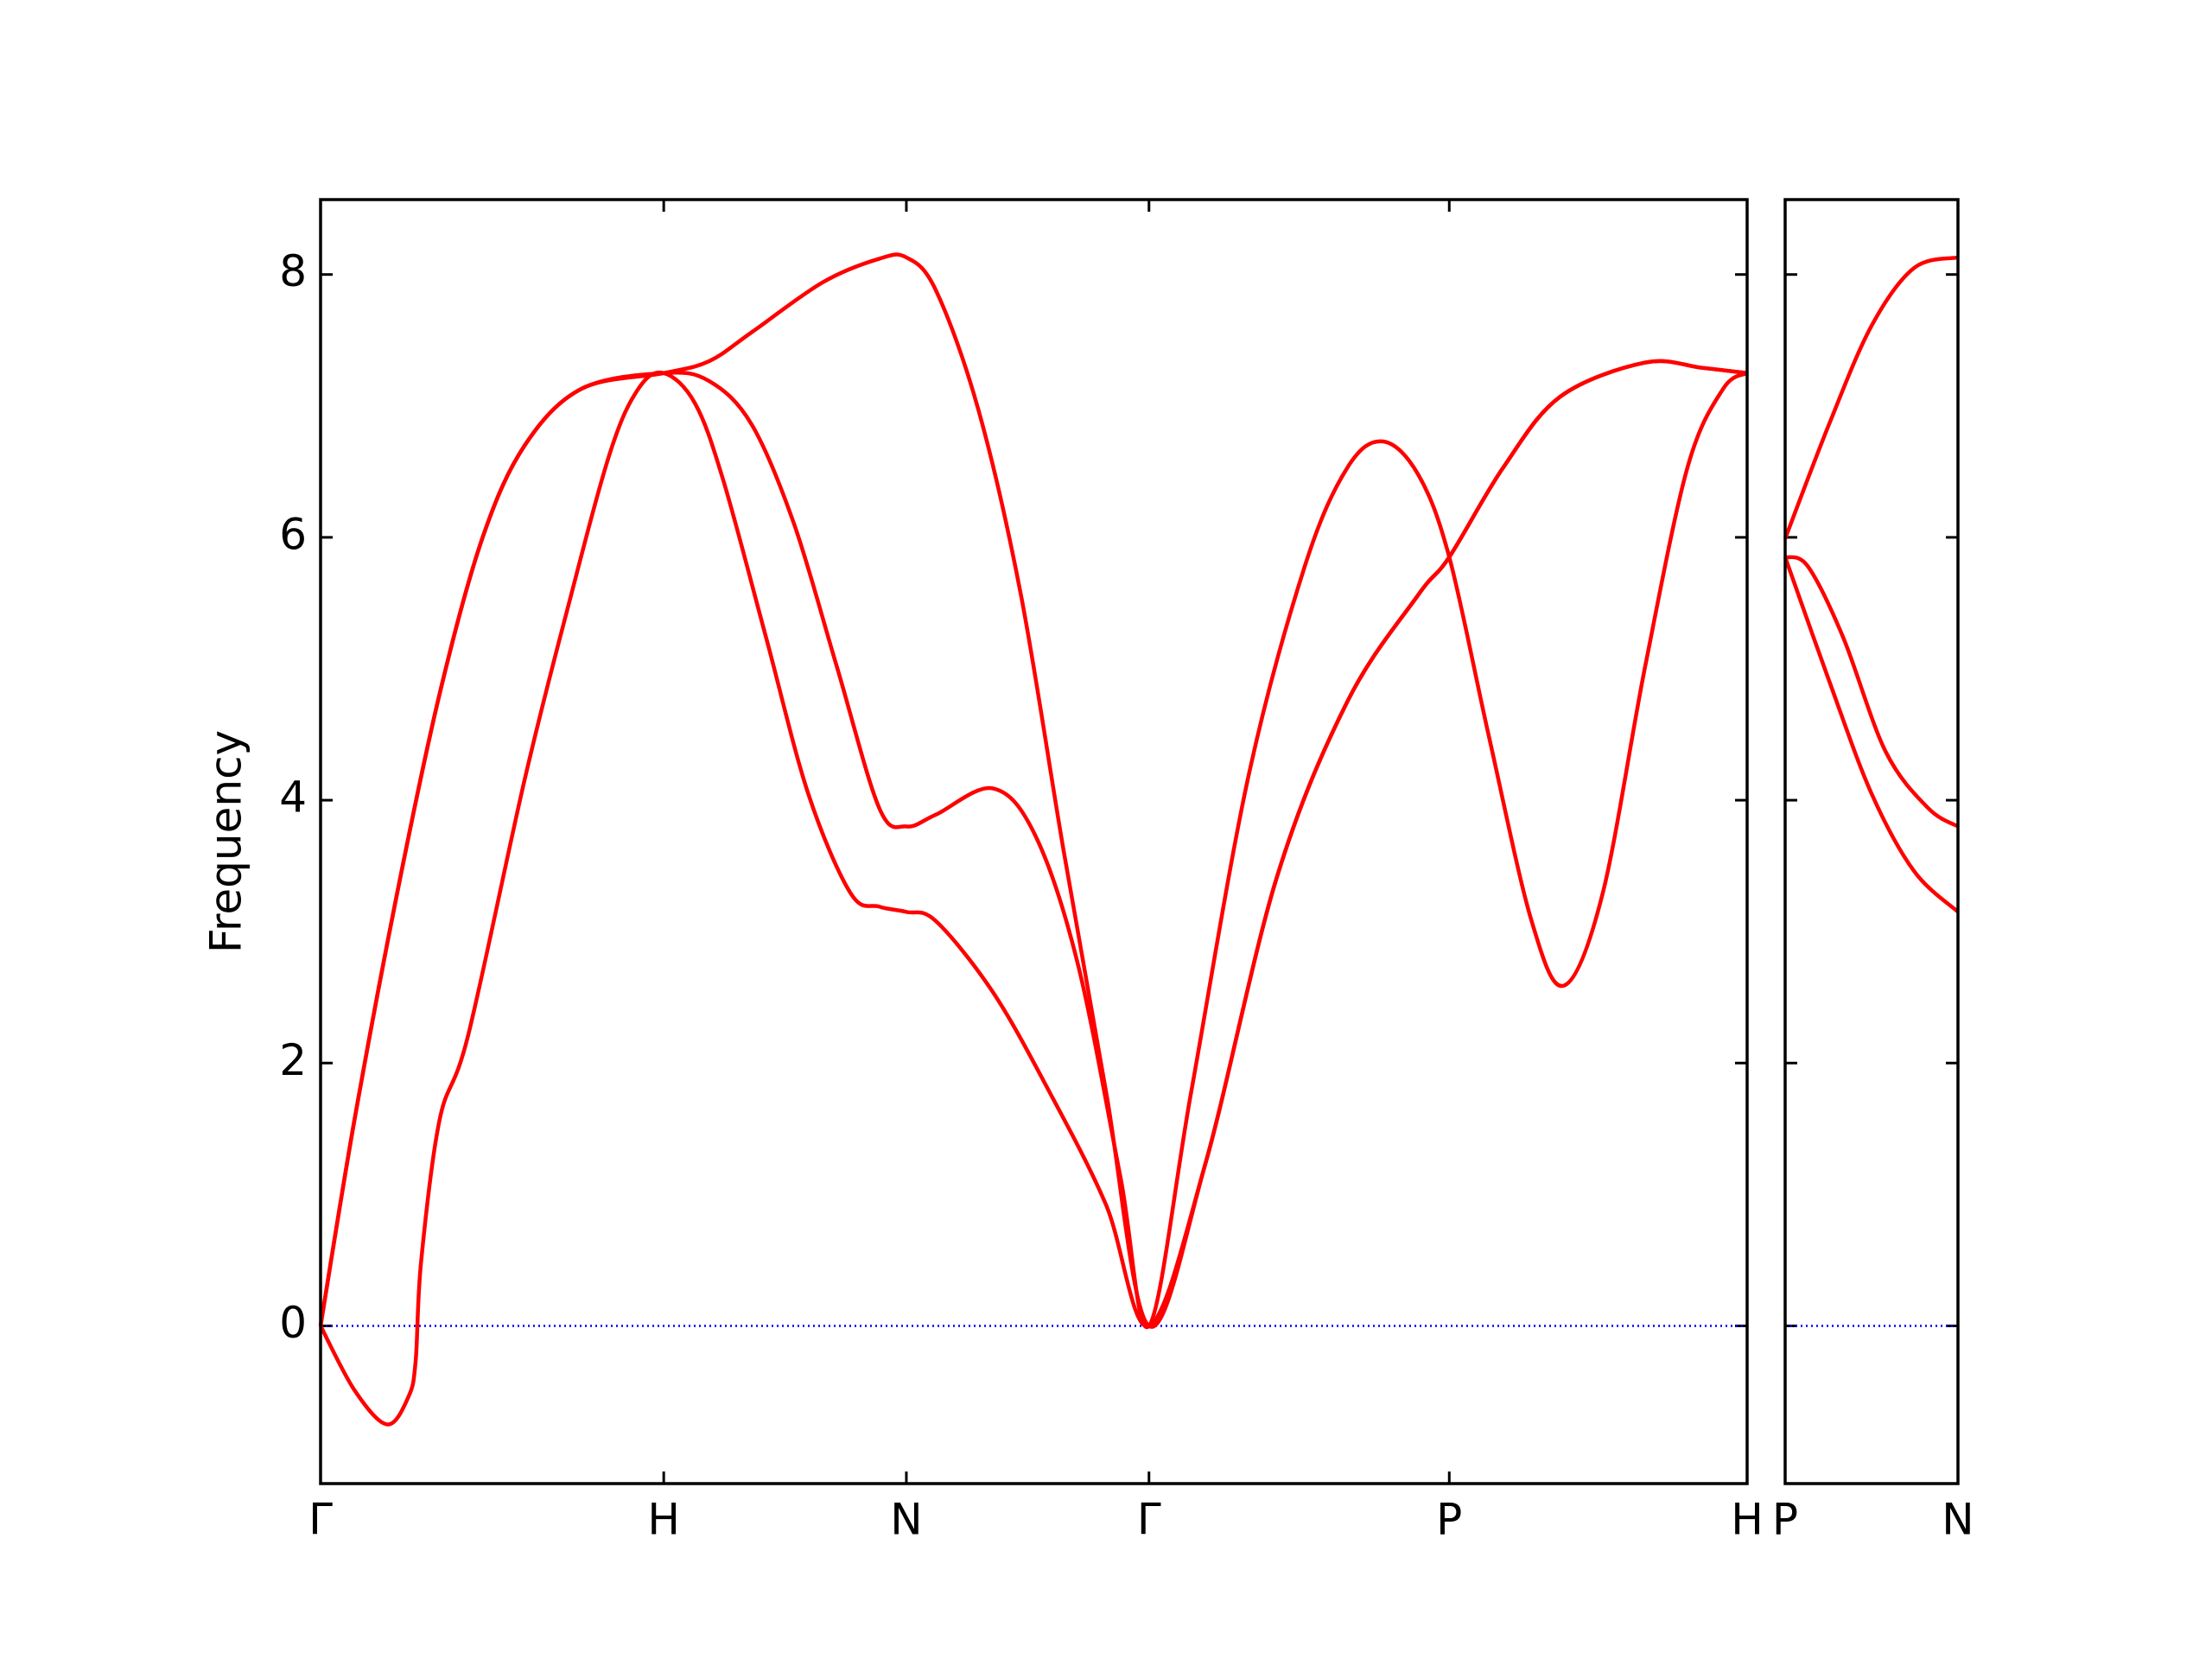 The width and height of the screenshot is (2212, 1659). Describe the element at coordinates (293, 271) in the screenshot. I see `y-tick-label: 8` at that location.